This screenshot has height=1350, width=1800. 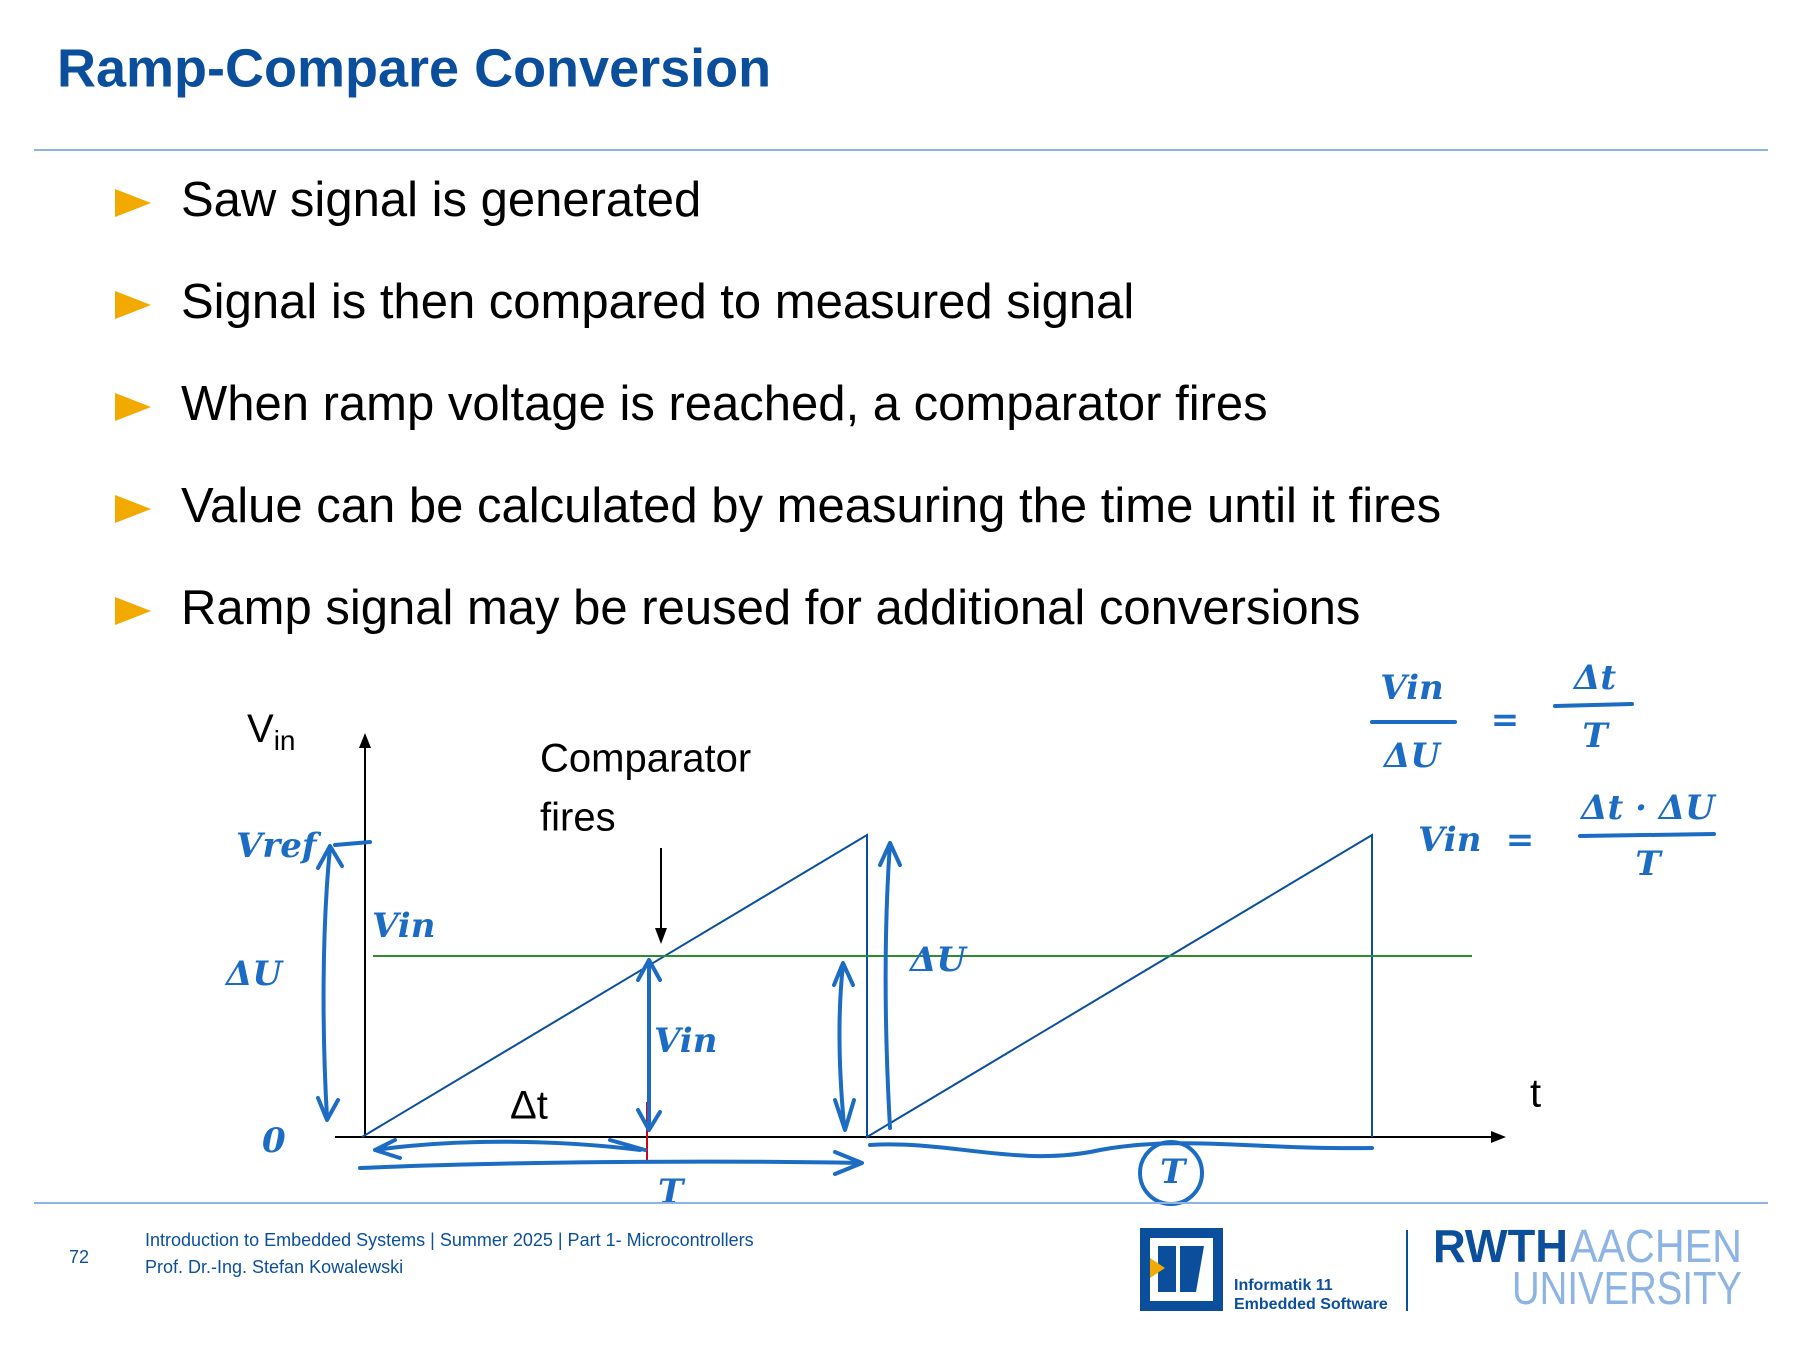 I want to click on equation-part: Δt, so click(x=1594, y=678).